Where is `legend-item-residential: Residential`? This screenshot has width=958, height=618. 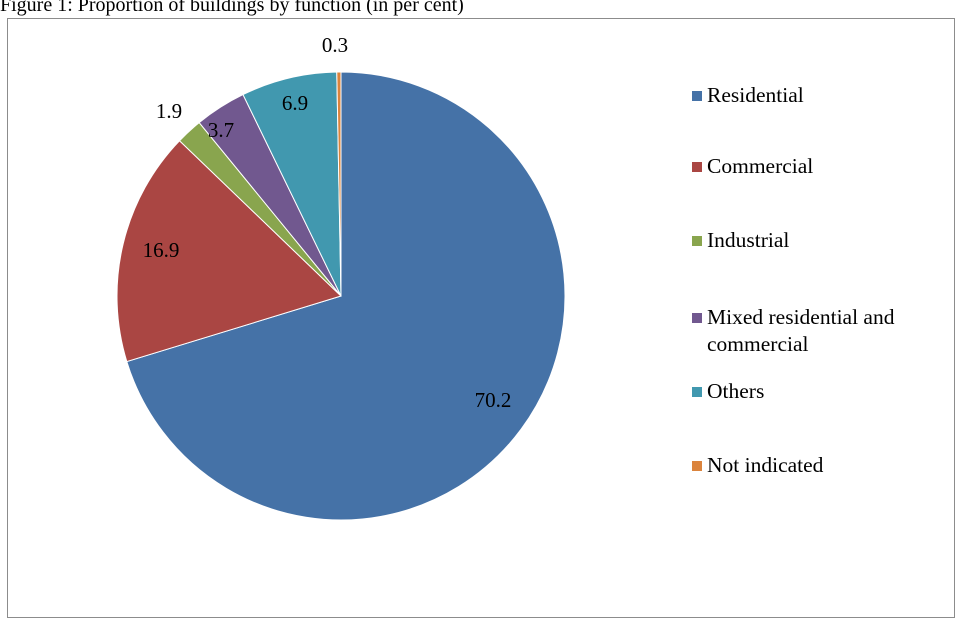 legend-item-residential: Residential is located at coordinates (748, 95).